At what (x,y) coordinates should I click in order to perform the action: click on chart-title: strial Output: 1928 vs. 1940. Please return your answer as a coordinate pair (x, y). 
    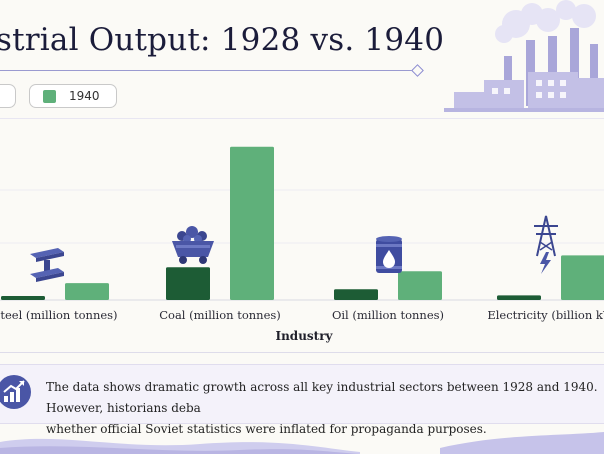
    Looking at the image, I should click on (222, 40).